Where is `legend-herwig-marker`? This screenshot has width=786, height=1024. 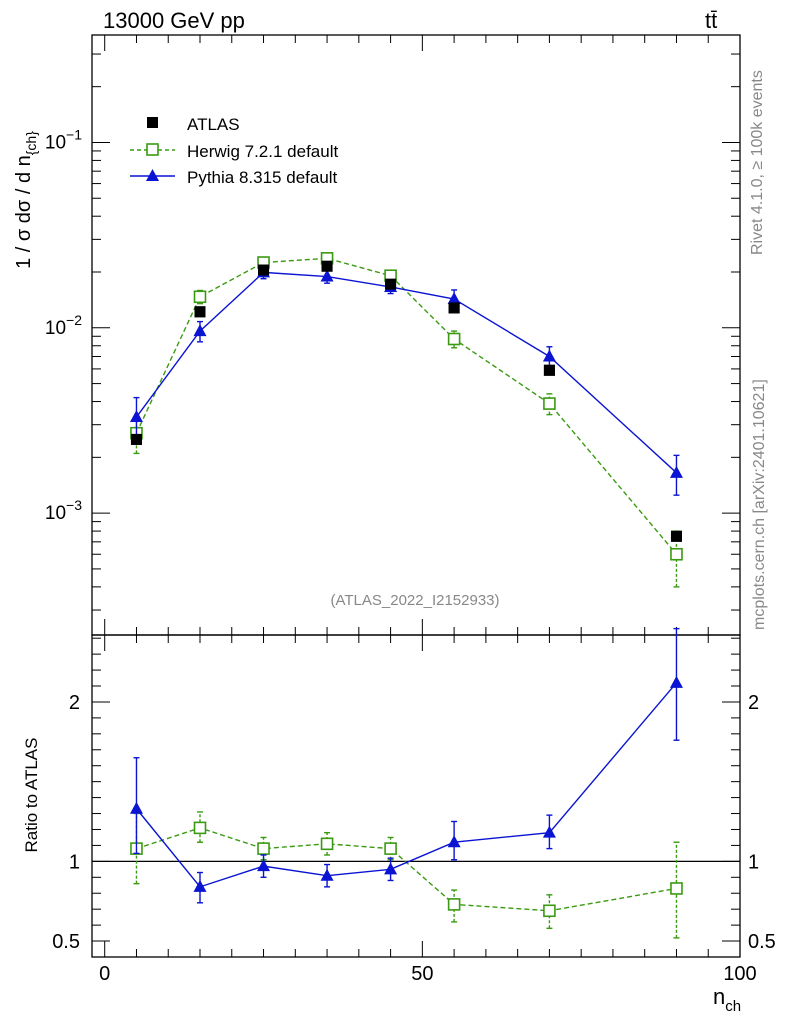
legend-herwig-marker is located at coordinates (152, 149).